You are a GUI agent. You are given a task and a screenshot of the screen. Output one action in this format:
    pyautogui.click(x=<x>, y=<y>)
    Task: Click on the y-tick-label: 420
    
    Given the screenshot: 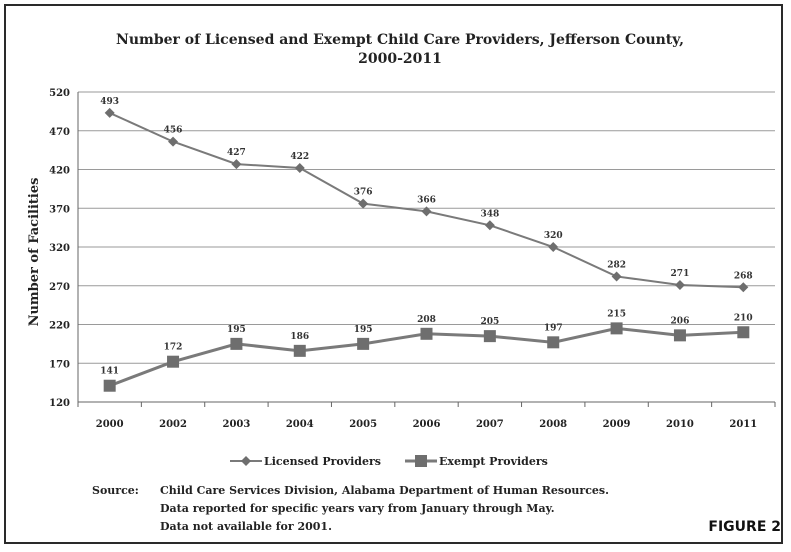 What is the action you would take?
    pyautogui.click(x=59, y=171)
    